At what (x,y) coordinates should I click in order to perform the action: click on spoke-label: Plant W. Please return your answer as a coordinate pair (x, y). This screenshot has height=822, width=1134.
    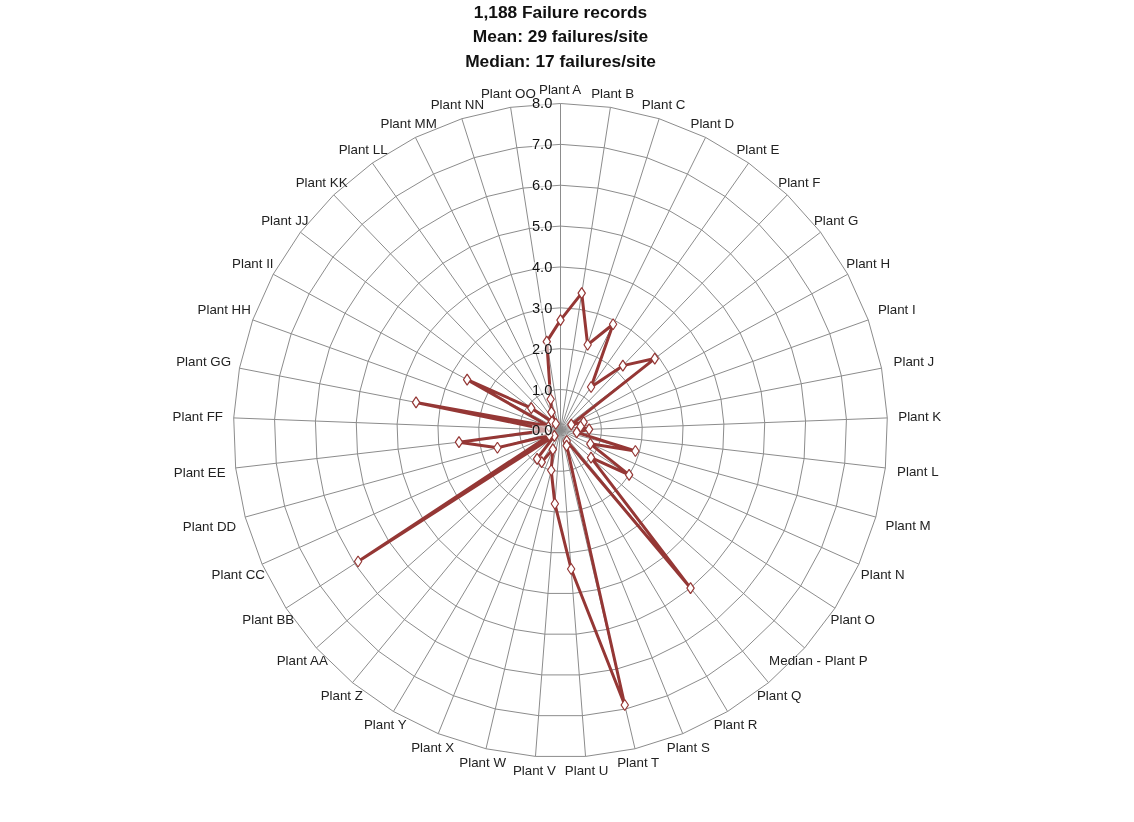
    Looking at the image, I should click on (483, 763).